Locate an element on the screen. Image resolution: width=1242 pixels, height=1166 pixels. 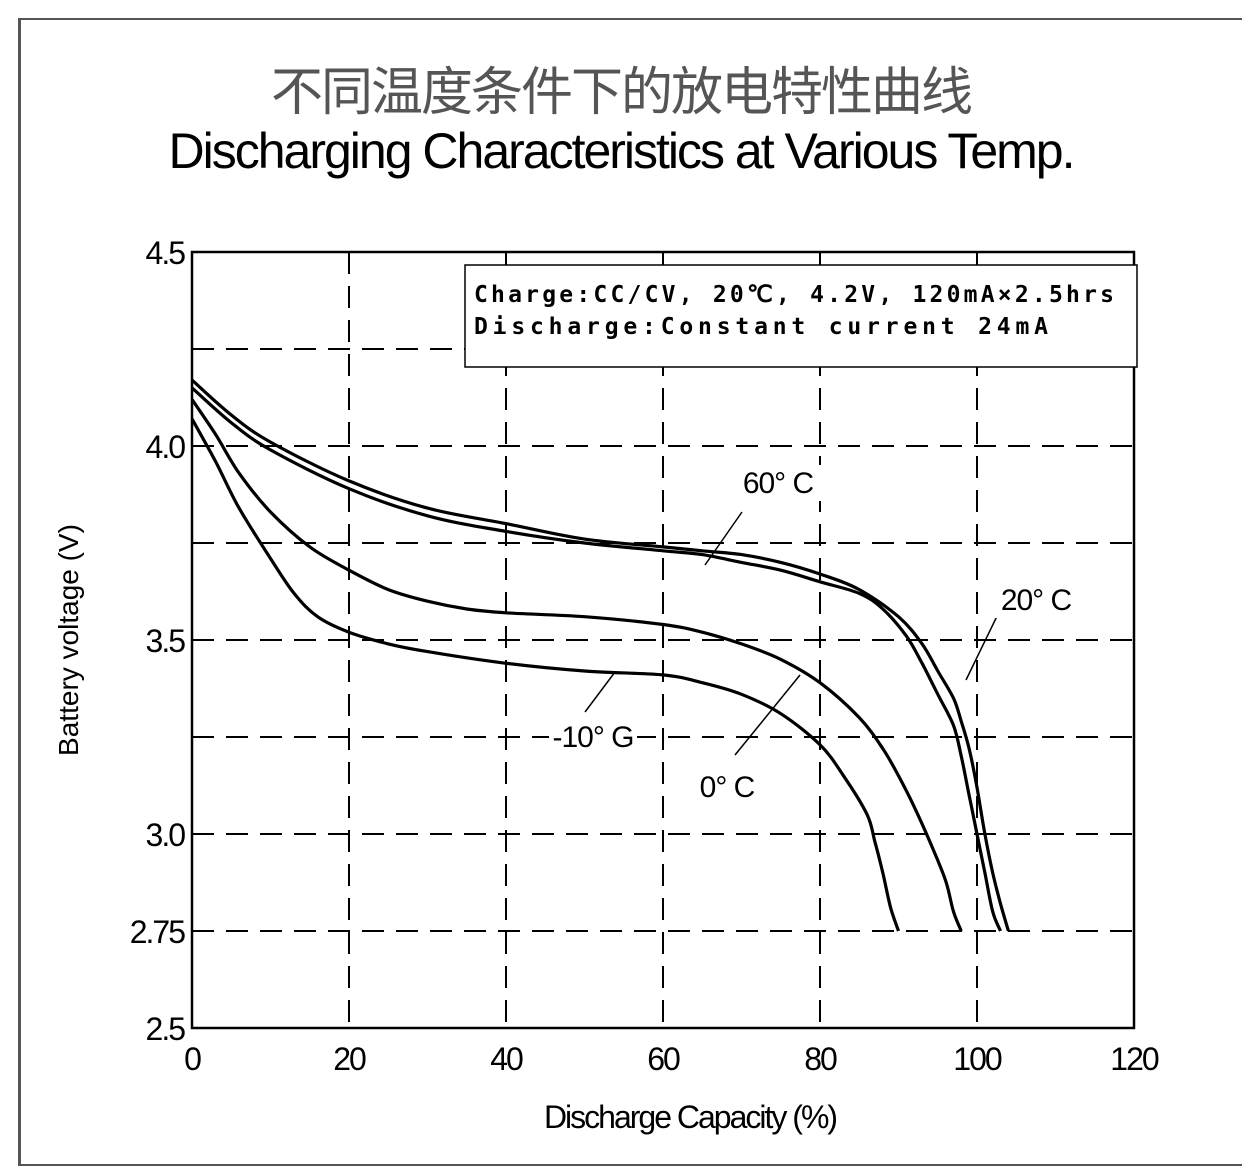
chart-title-chinese: 不同温度条件下的放电特性曲线 is located at coordinates (621, 93).